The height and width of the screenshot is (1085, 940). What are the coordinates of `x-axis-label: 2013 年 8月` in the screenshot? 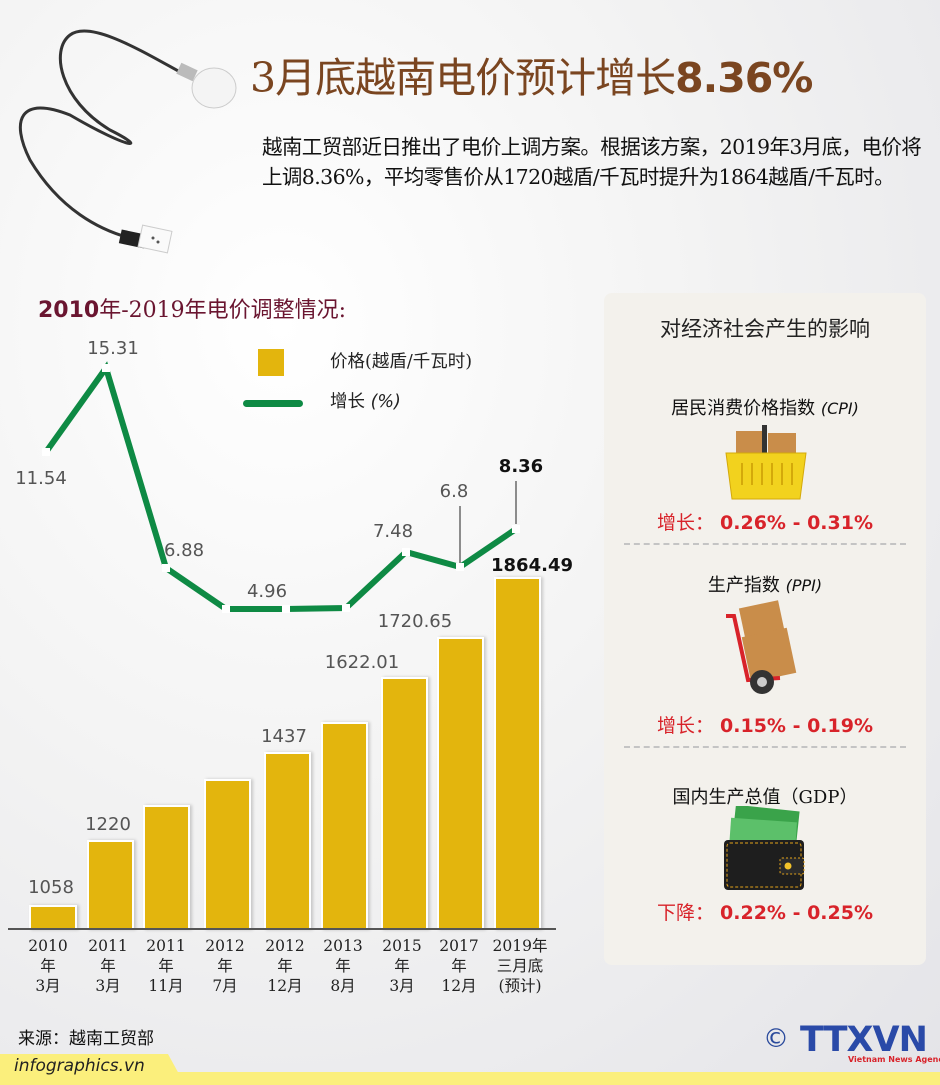 It's located at (343, 966).